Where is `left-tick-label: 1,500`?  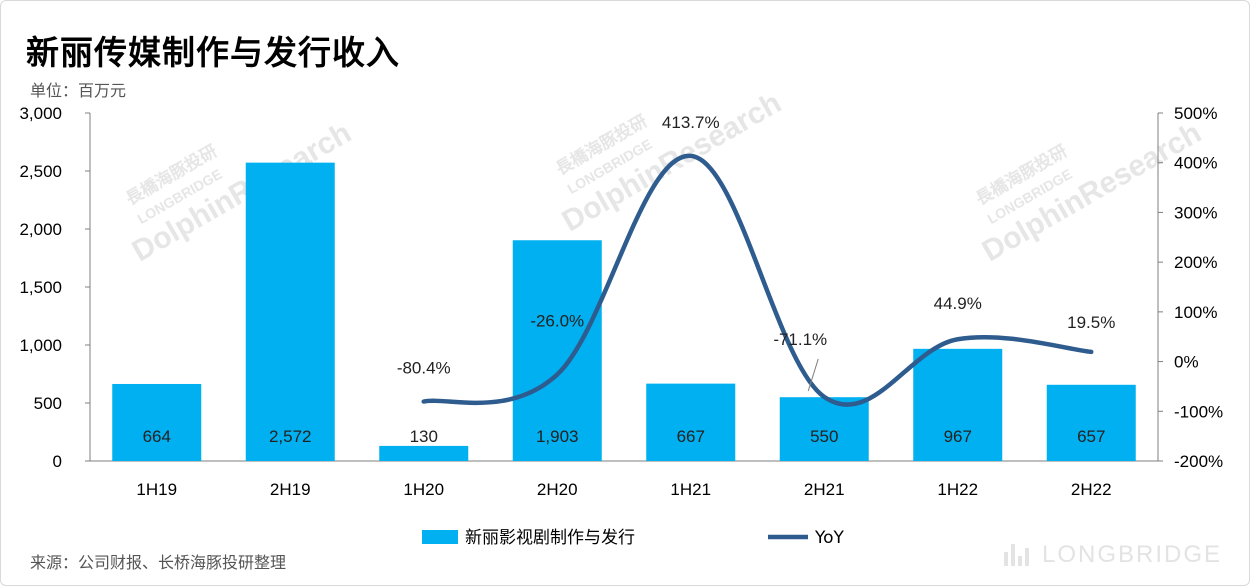 left-tick-label: 1,500 is located at coordinates (40, 287).